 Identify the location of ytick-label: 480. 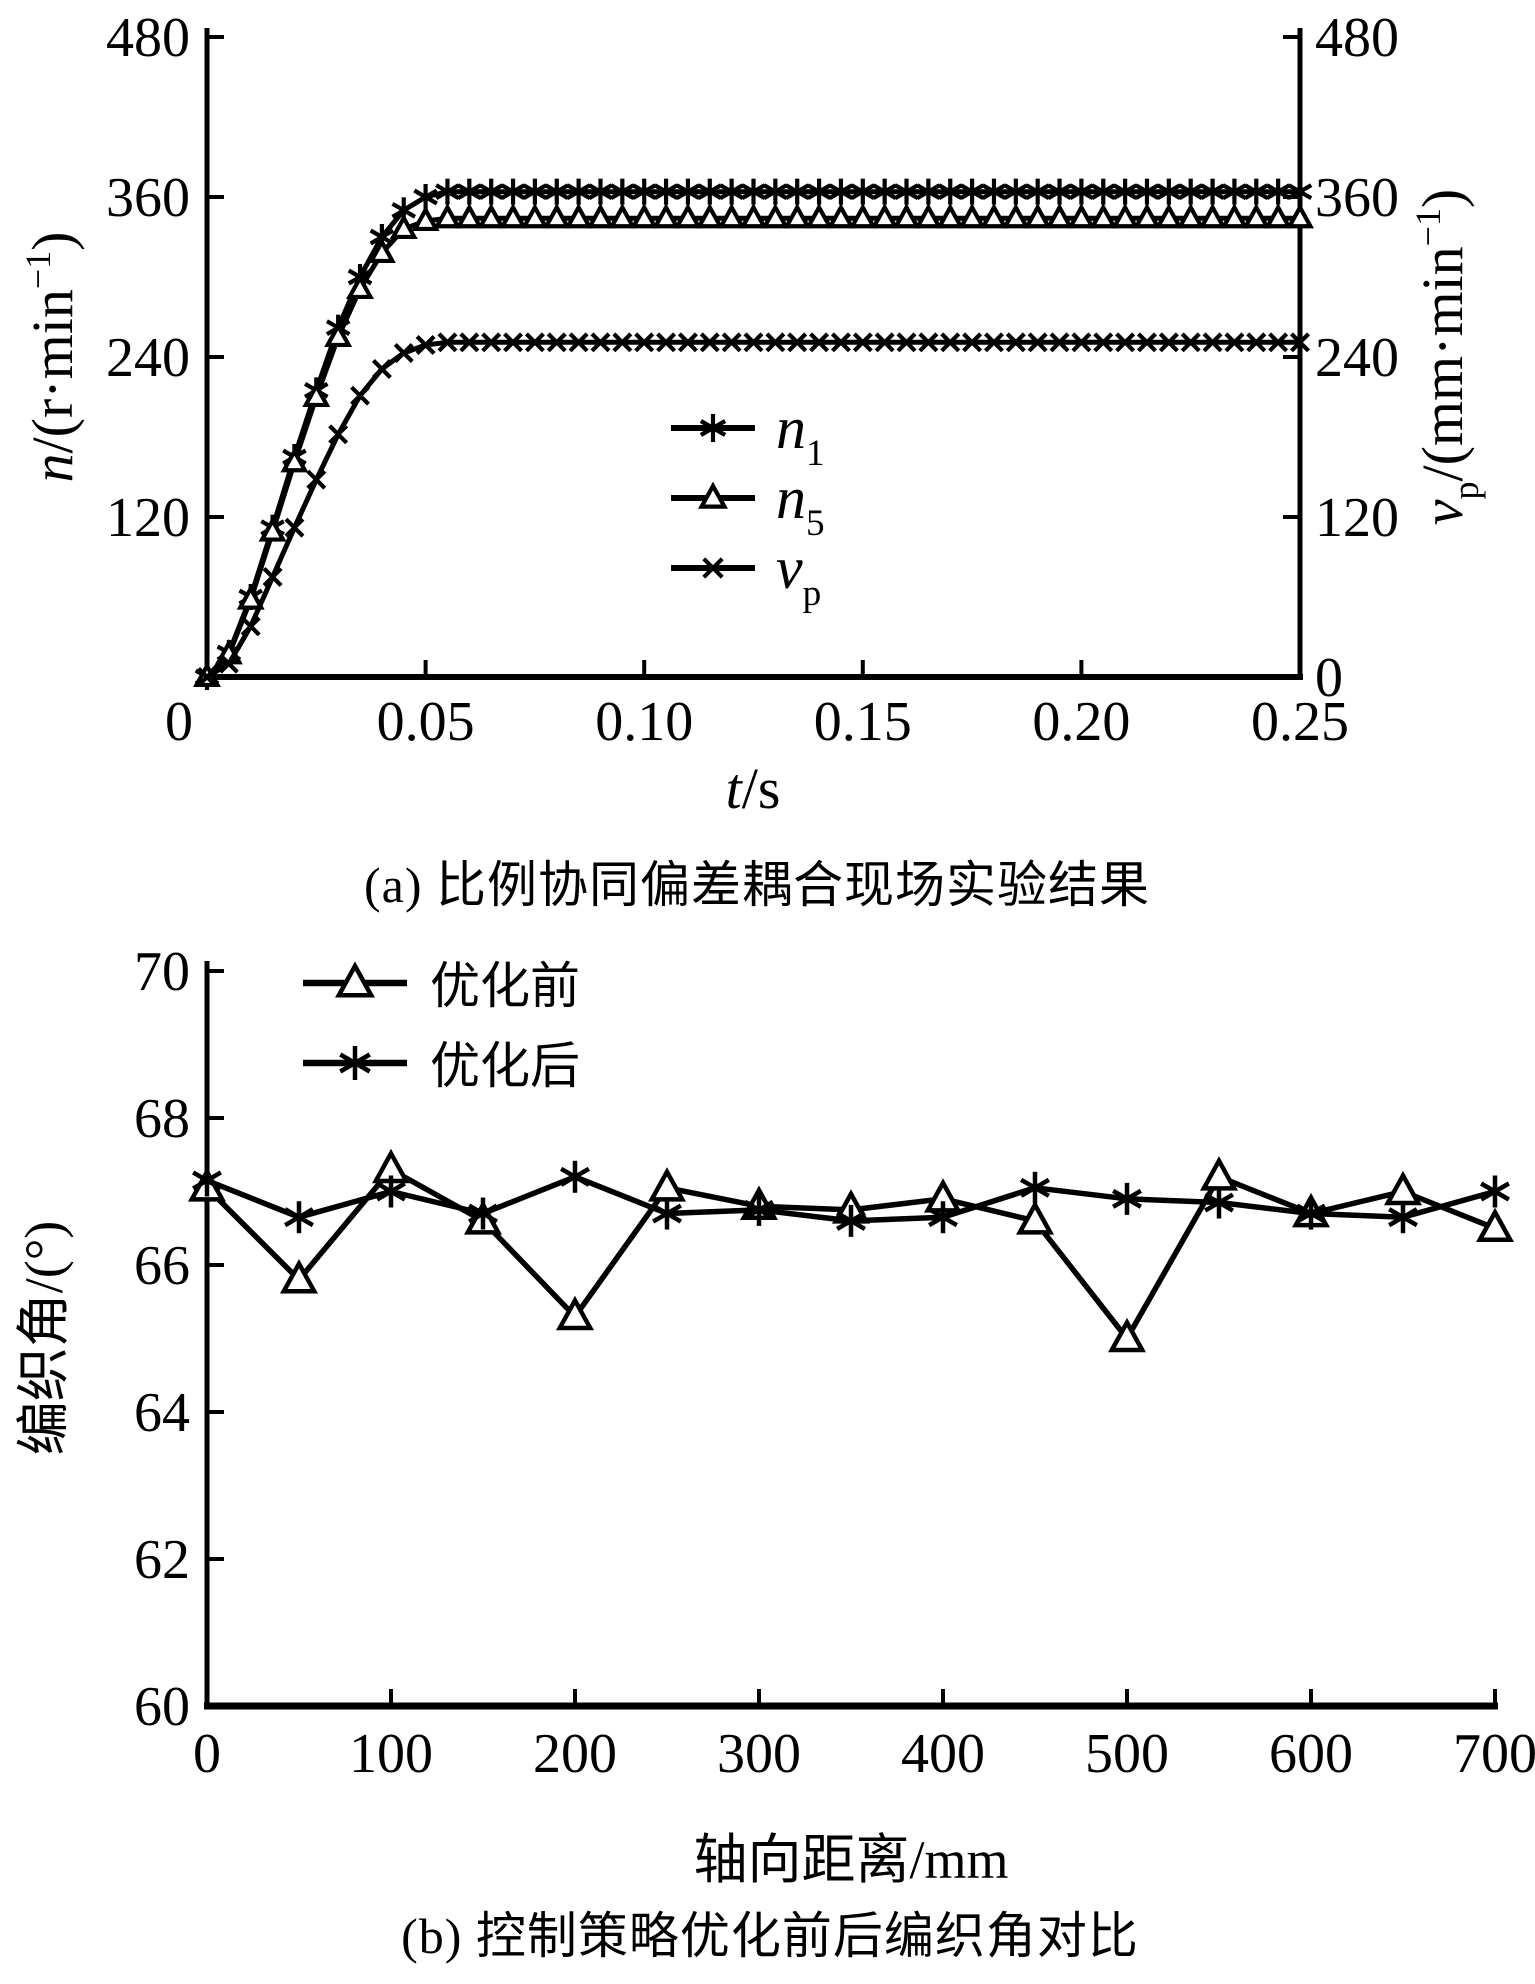
(148, 38).